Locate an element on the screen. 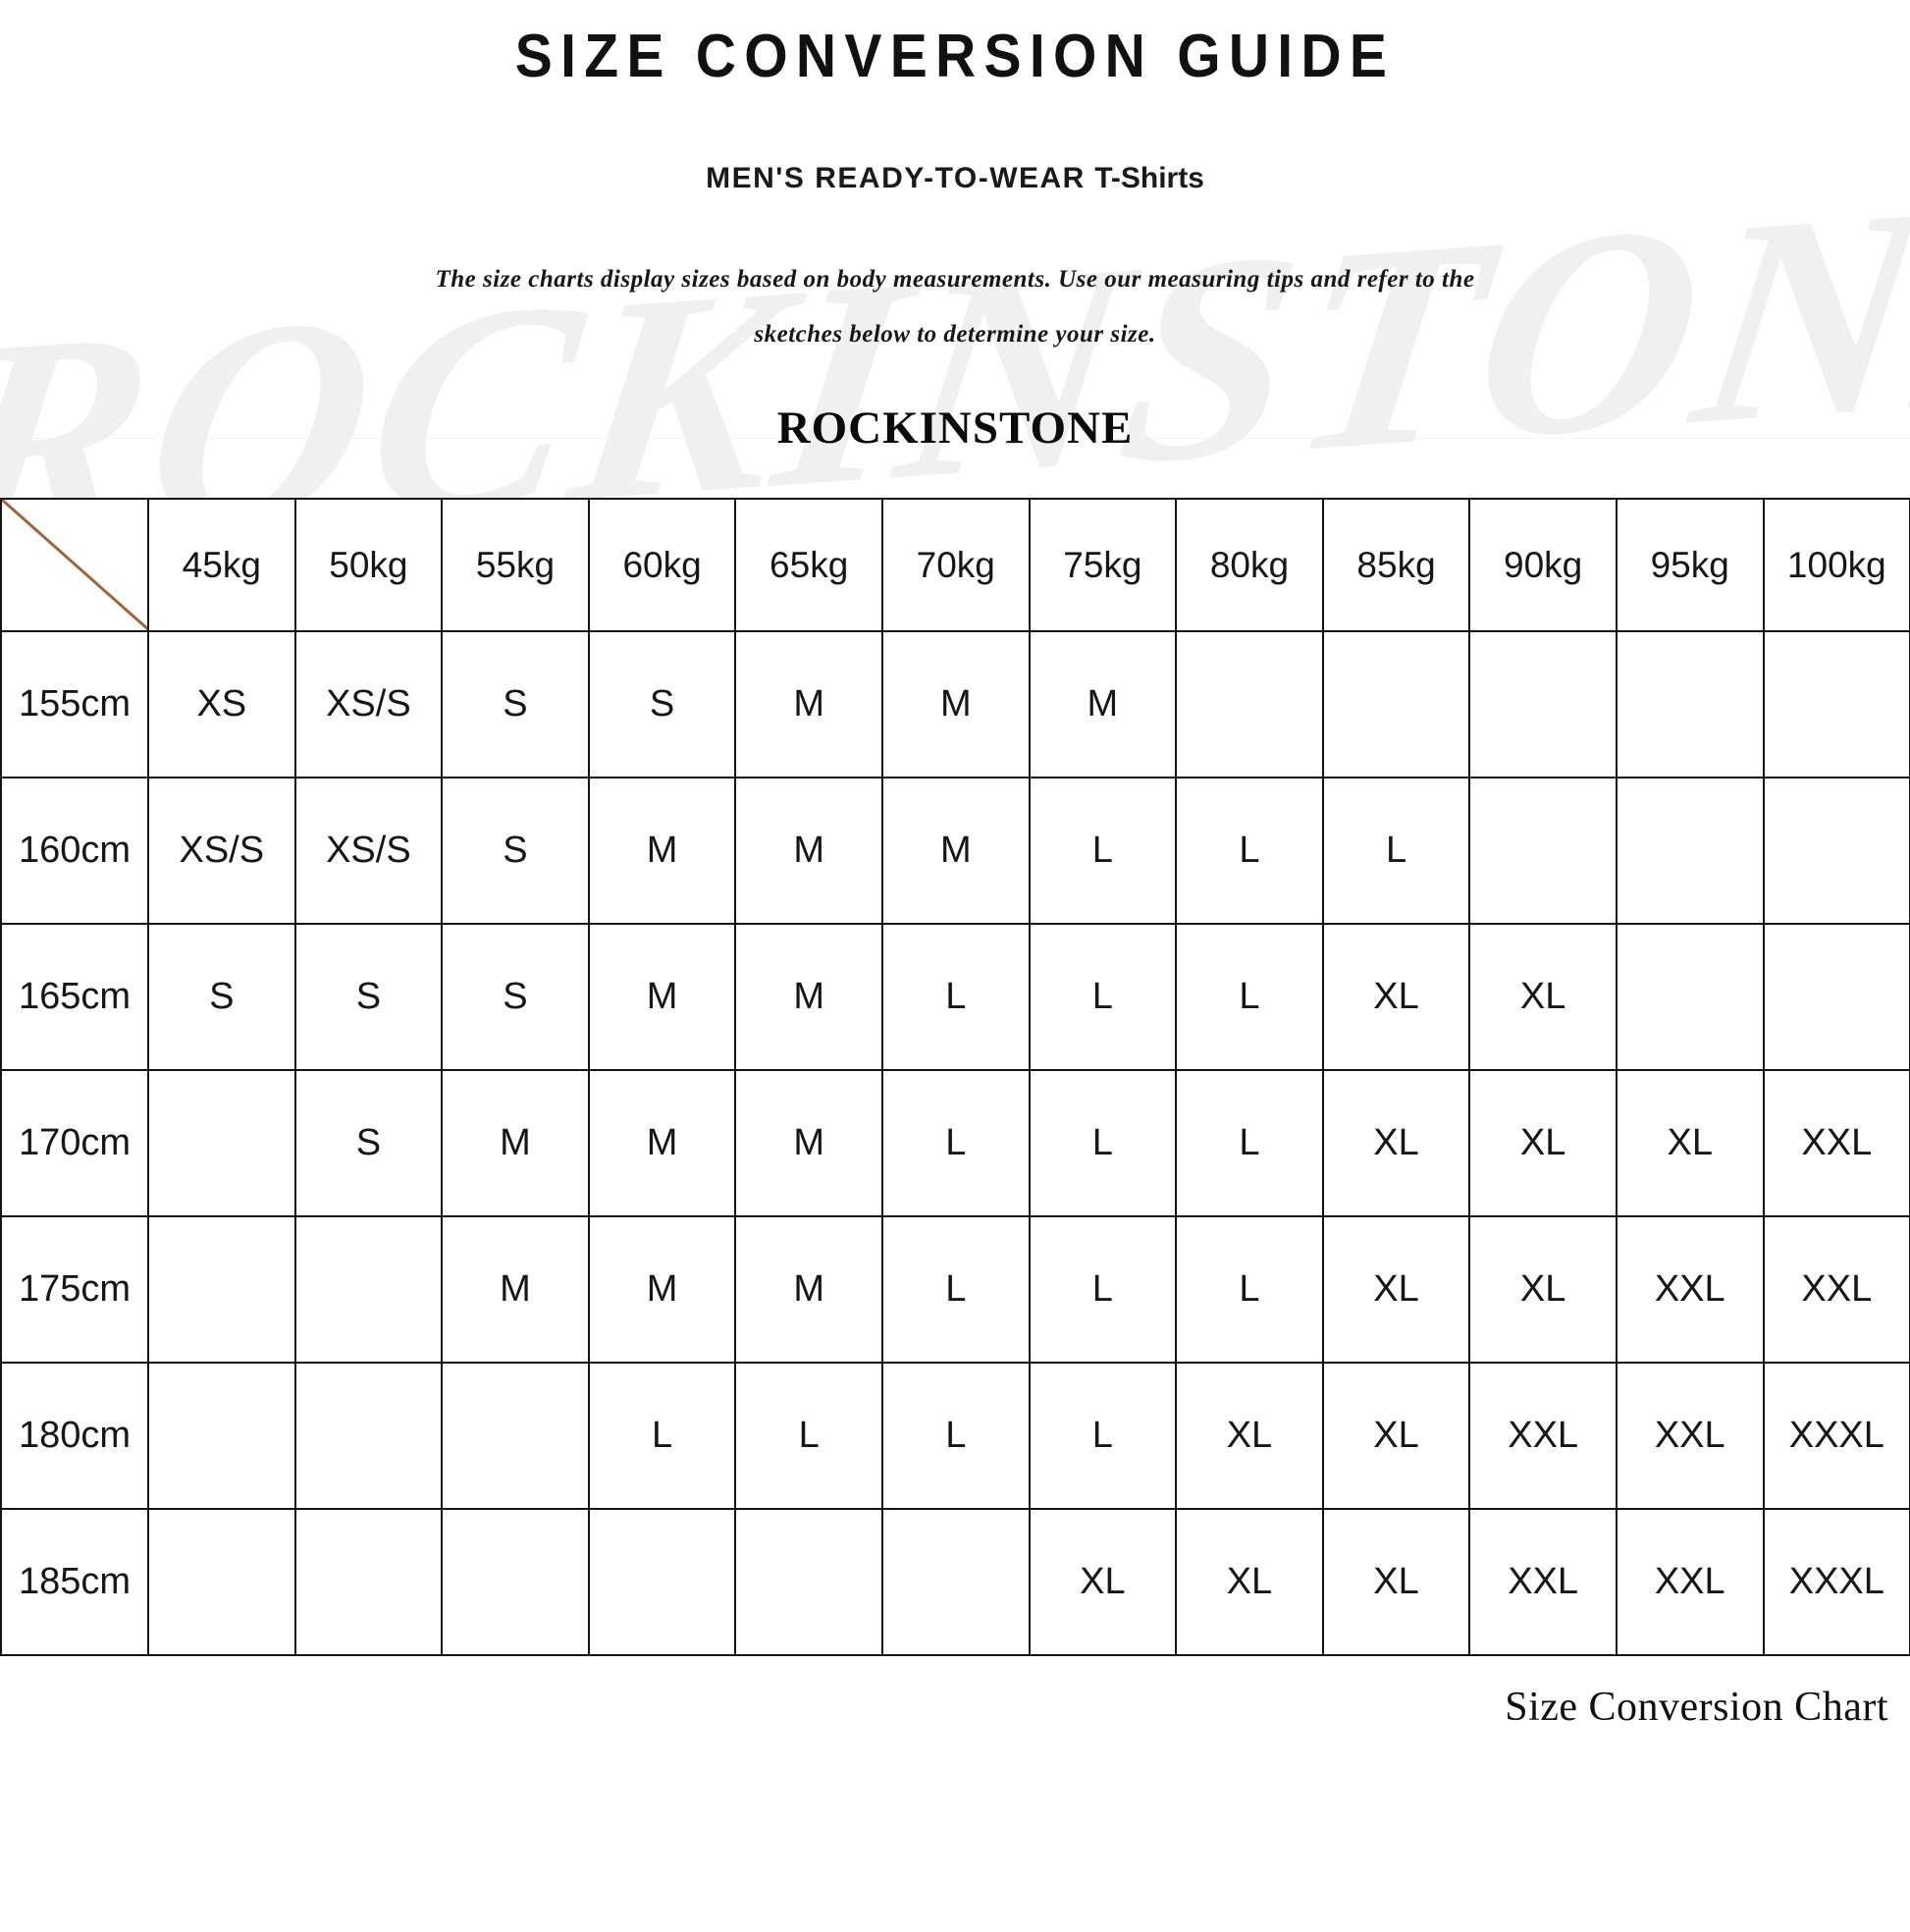 Image resolution: width=1910 pixels, height=1932 pixels. column-header-weight: 80kg is located at coordinates (1249, 565).